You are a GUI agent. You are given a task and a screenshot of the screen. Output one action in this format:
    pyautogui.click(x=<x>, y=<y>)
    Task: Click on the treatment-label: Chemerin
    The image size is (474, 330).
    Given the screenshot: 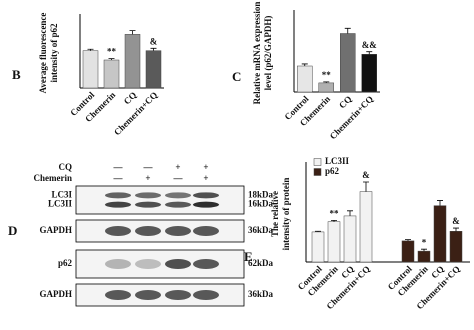 What is the action you would take?
    pyautogui.click(x=53, y=178)
    